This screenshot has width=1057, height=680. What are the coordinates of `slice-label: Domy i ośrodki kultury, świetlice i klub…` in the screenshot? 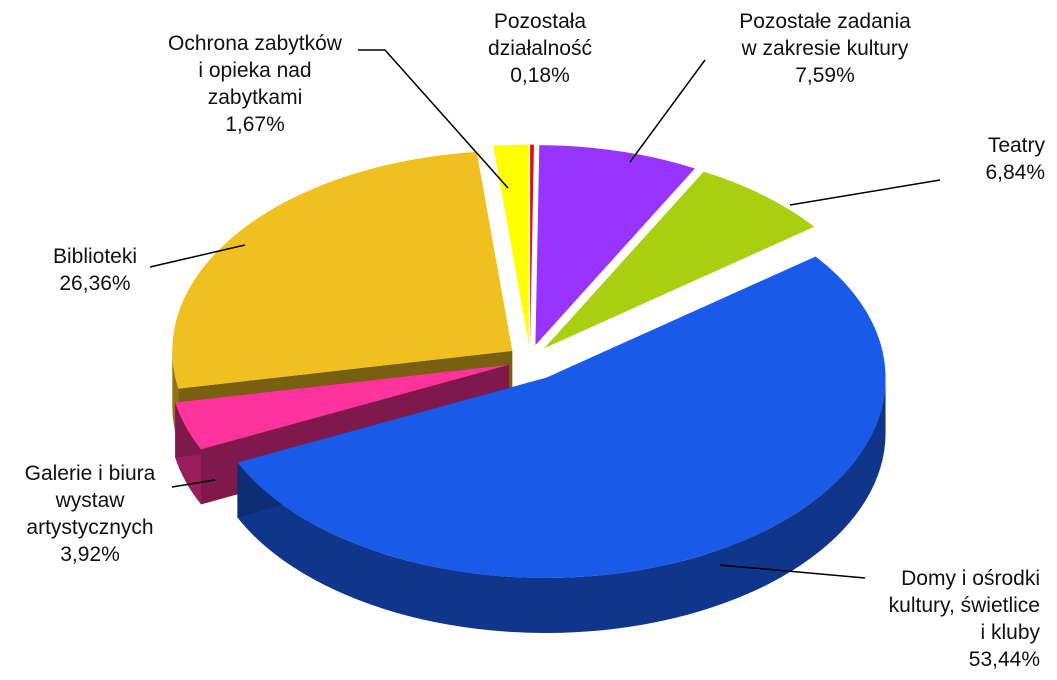 It's located at (964, 619).